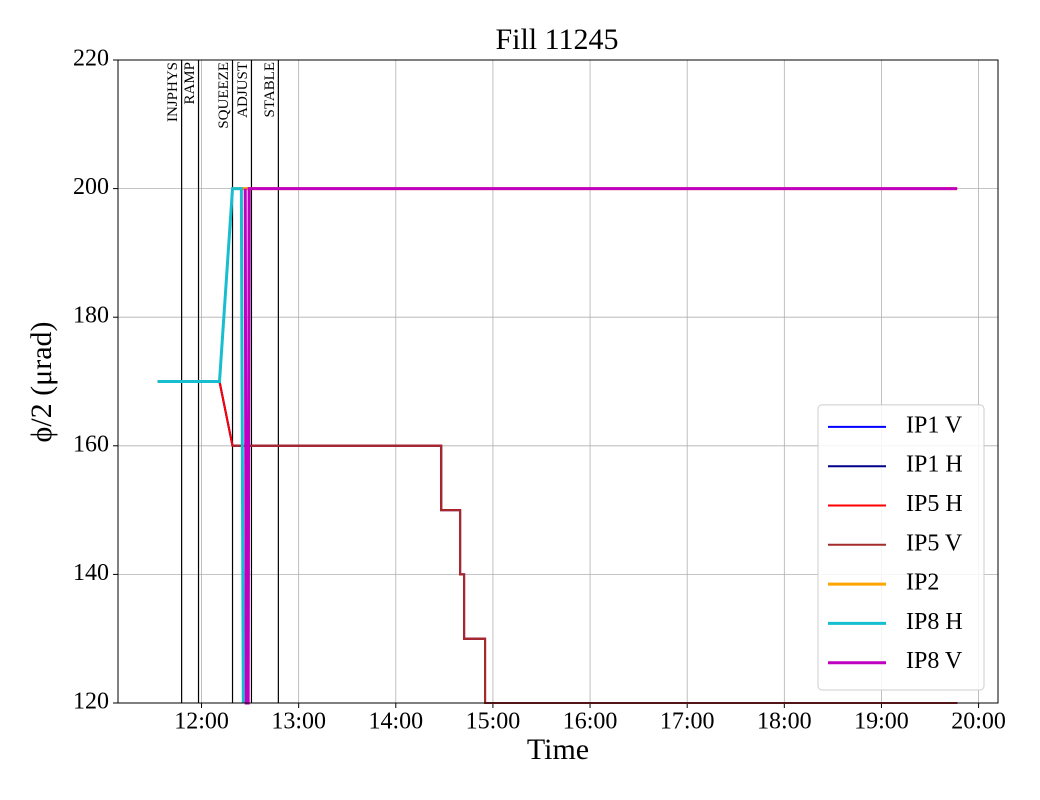 Image resolution: width=1040 pixels, height=800 pixels. What do you see at coordinates (91, 573) in the screenshot?
I see `y-tick-label: 140` at bounding box center [91, 573].